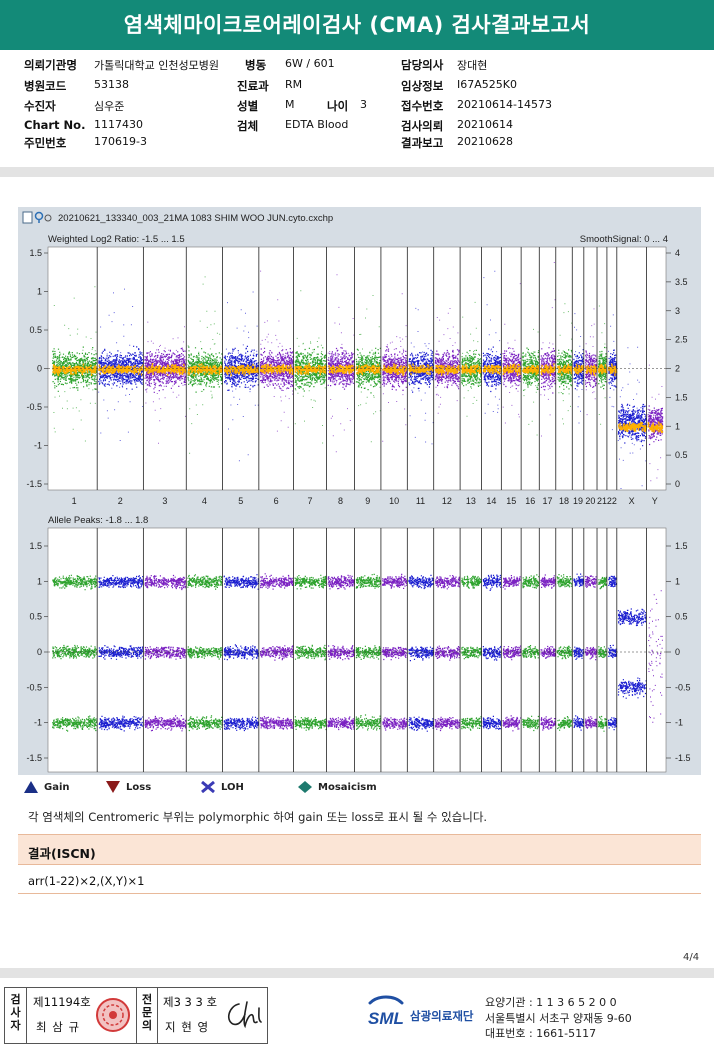  Describe the element at coordinates (632, 417) in the screenshot. I see `log2-outliers-chr-X` at that location.